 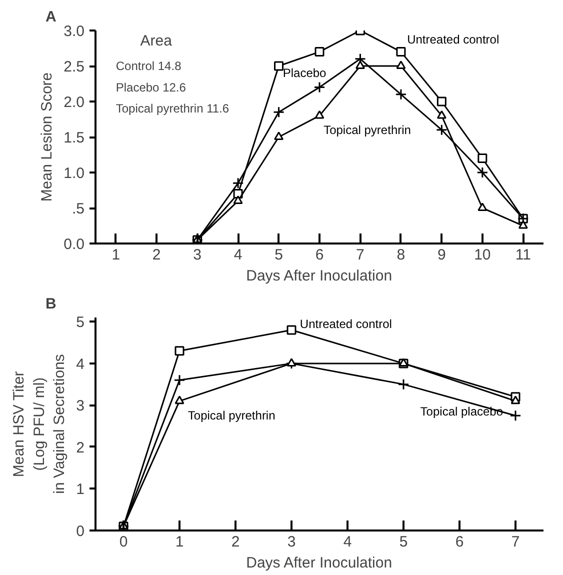 I want to click on annotation: Area, so click(x=156, y=41).